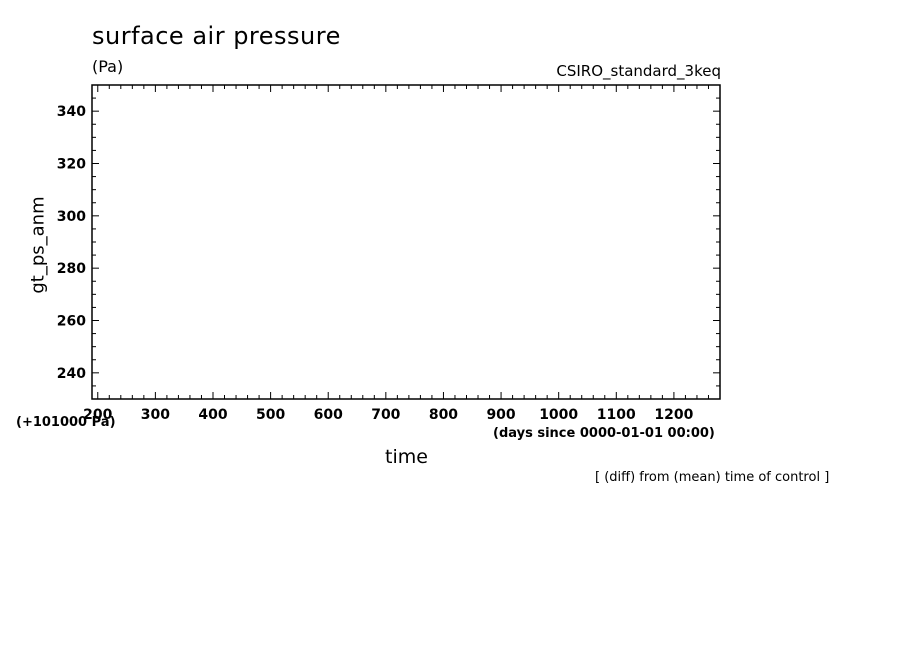 The height and width of the screenshot is (654, 904). I want to click on x-tick-label: 300, so click(155, 415).